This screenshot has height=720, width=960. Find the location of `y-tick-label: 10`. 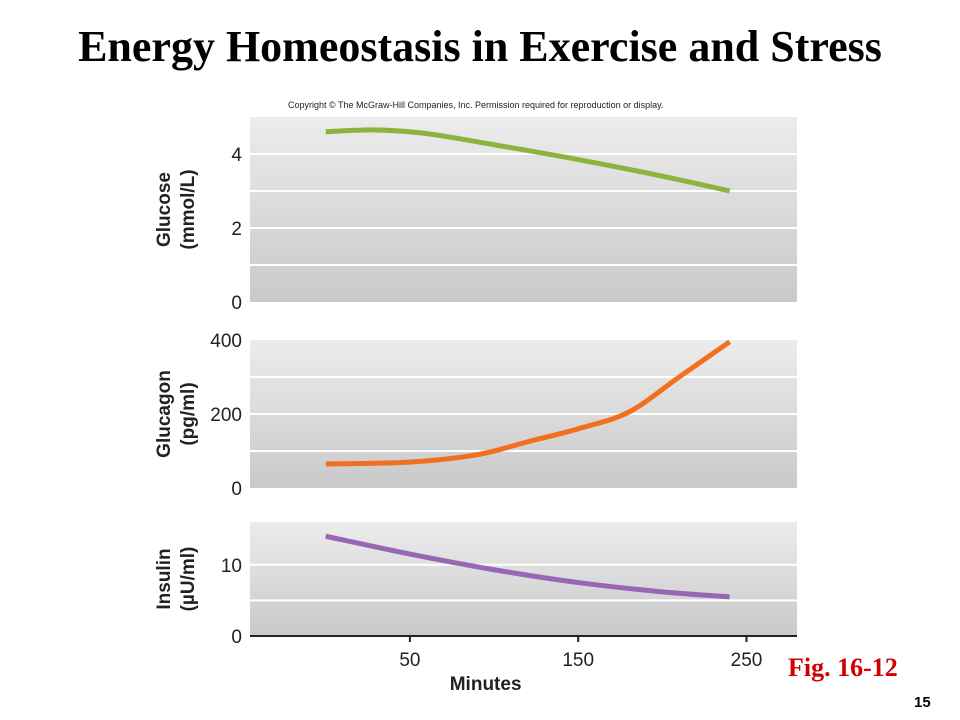

y-tick-label: 10 is located at coordinates (231, 566).